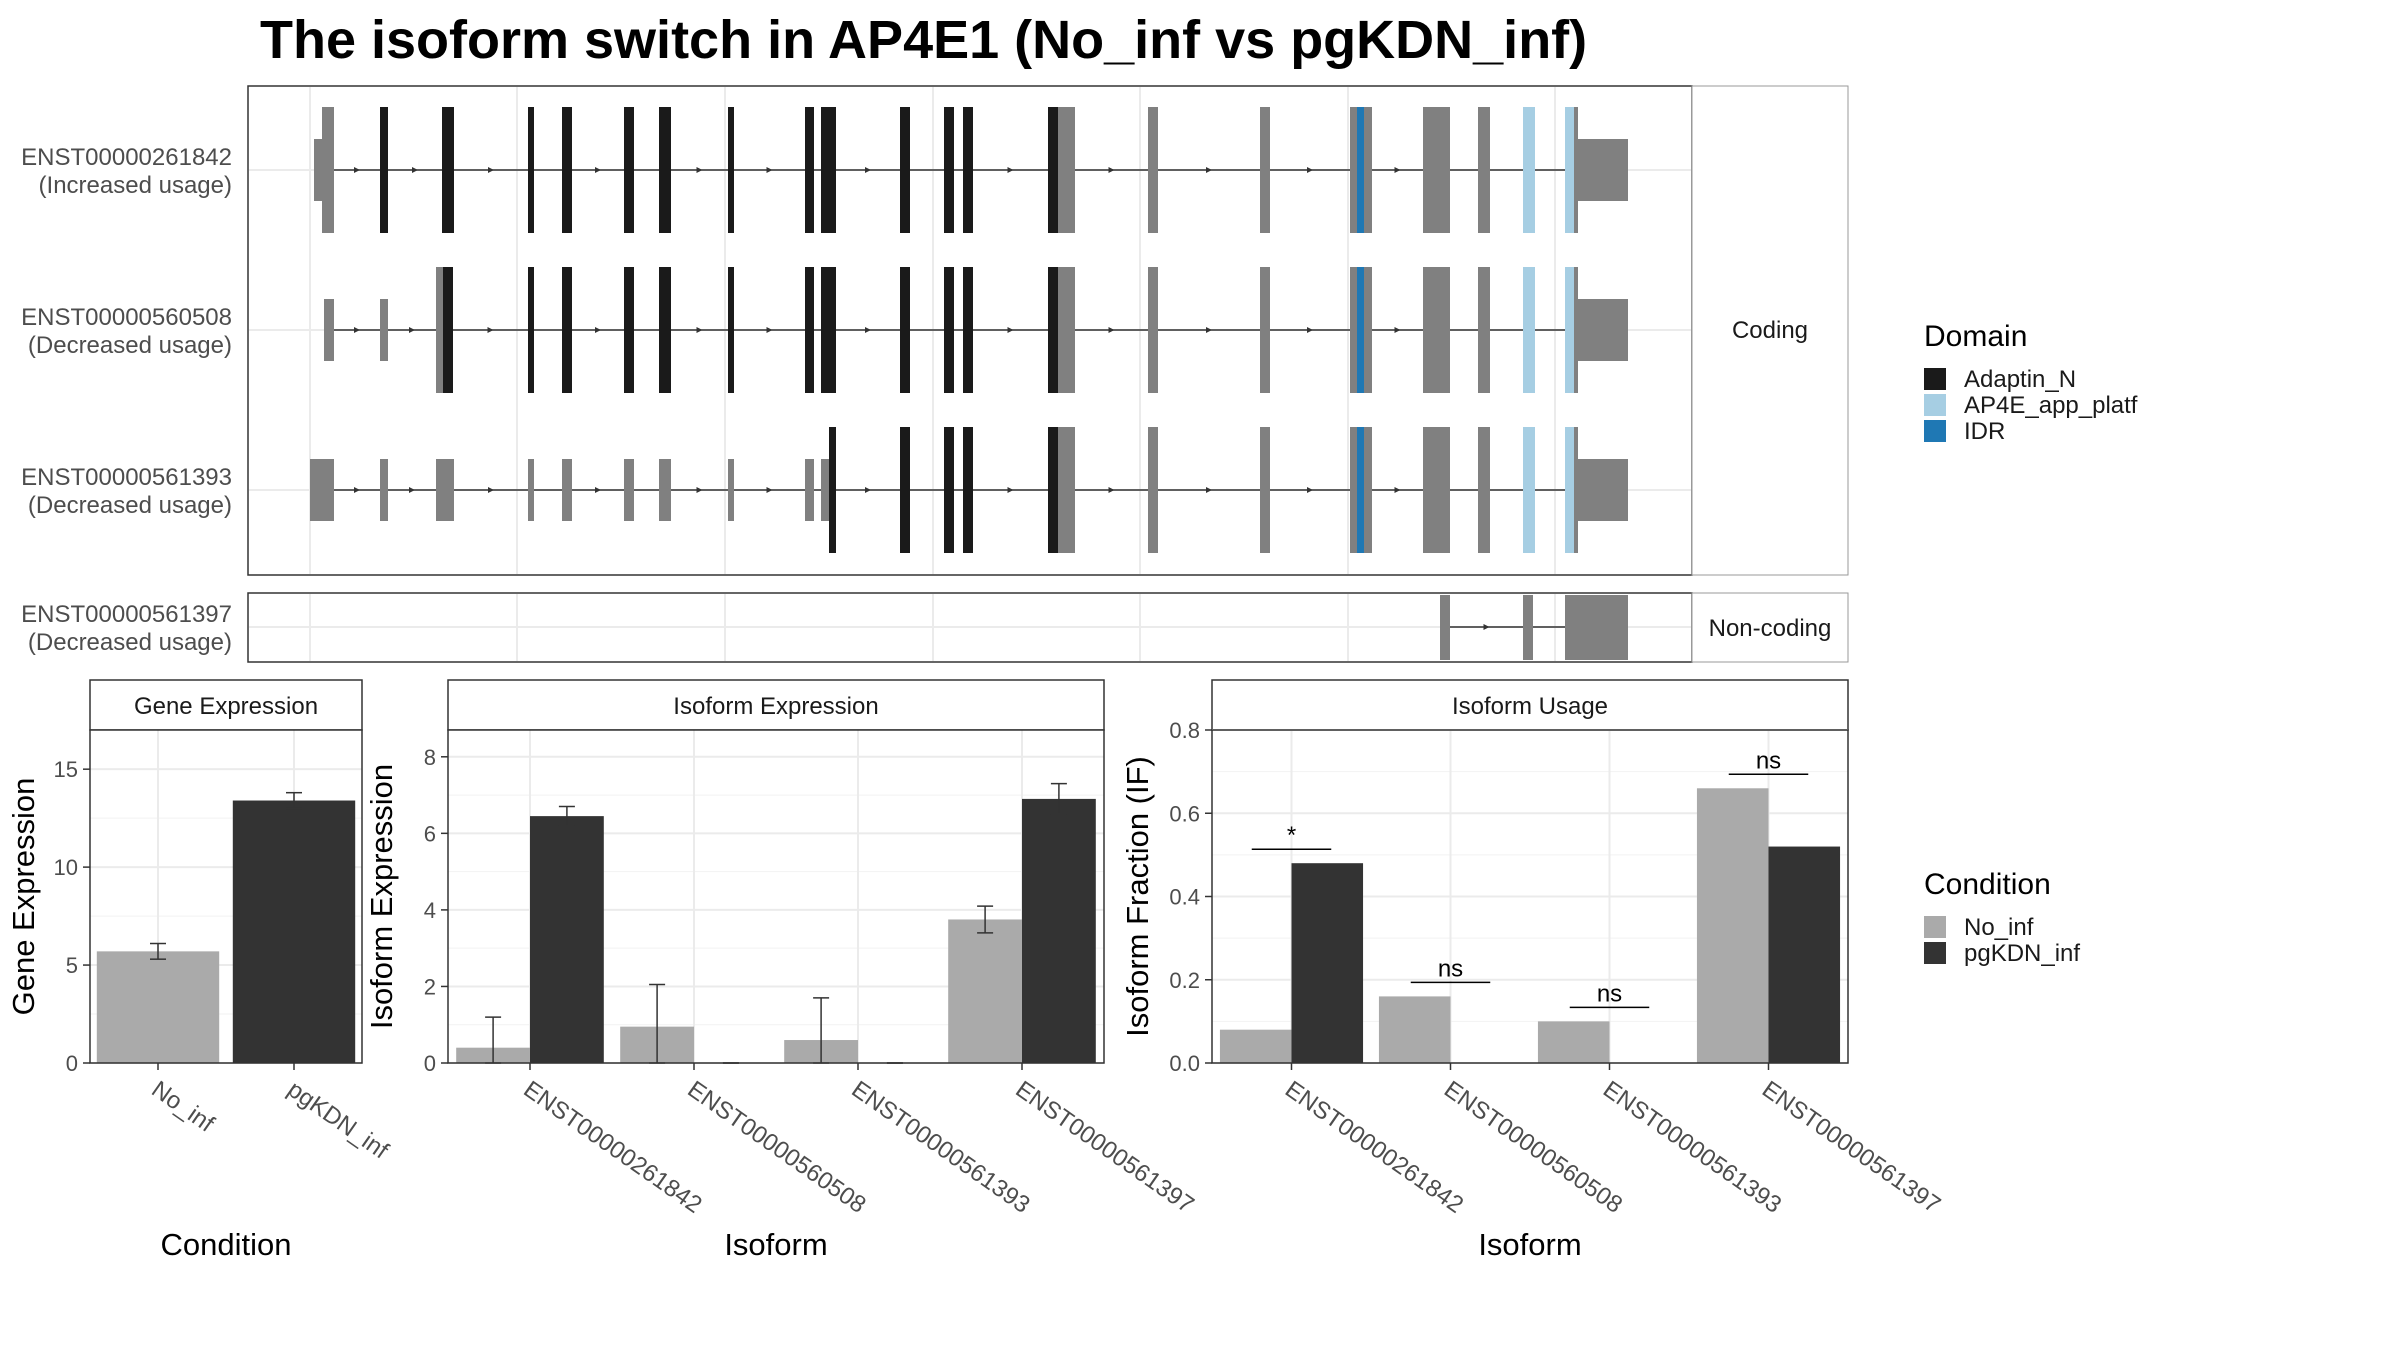  Describe the element at coordinates (2022, 953) in the screenshot. I see `legend-label: pgKDN_inf` at that location.